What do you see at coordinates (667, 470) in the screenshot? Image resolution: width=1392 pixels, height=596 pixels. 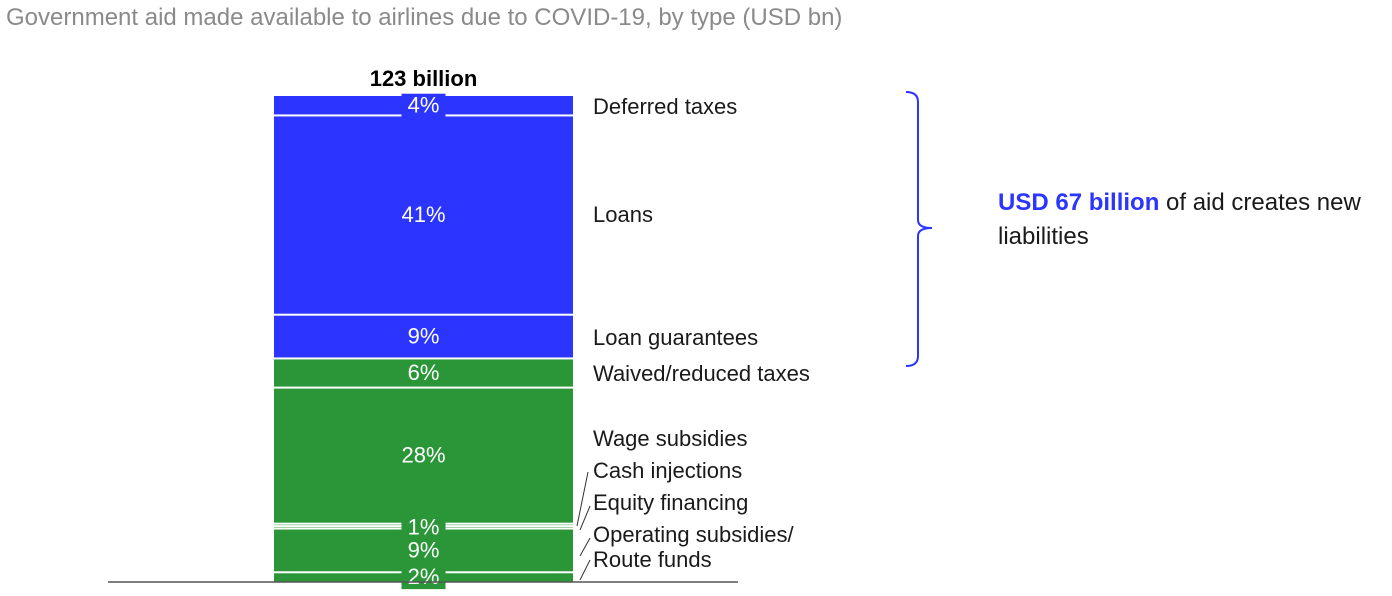 I see `category-label-cash-injections: Cash injections` at bounding box center [667, 470].